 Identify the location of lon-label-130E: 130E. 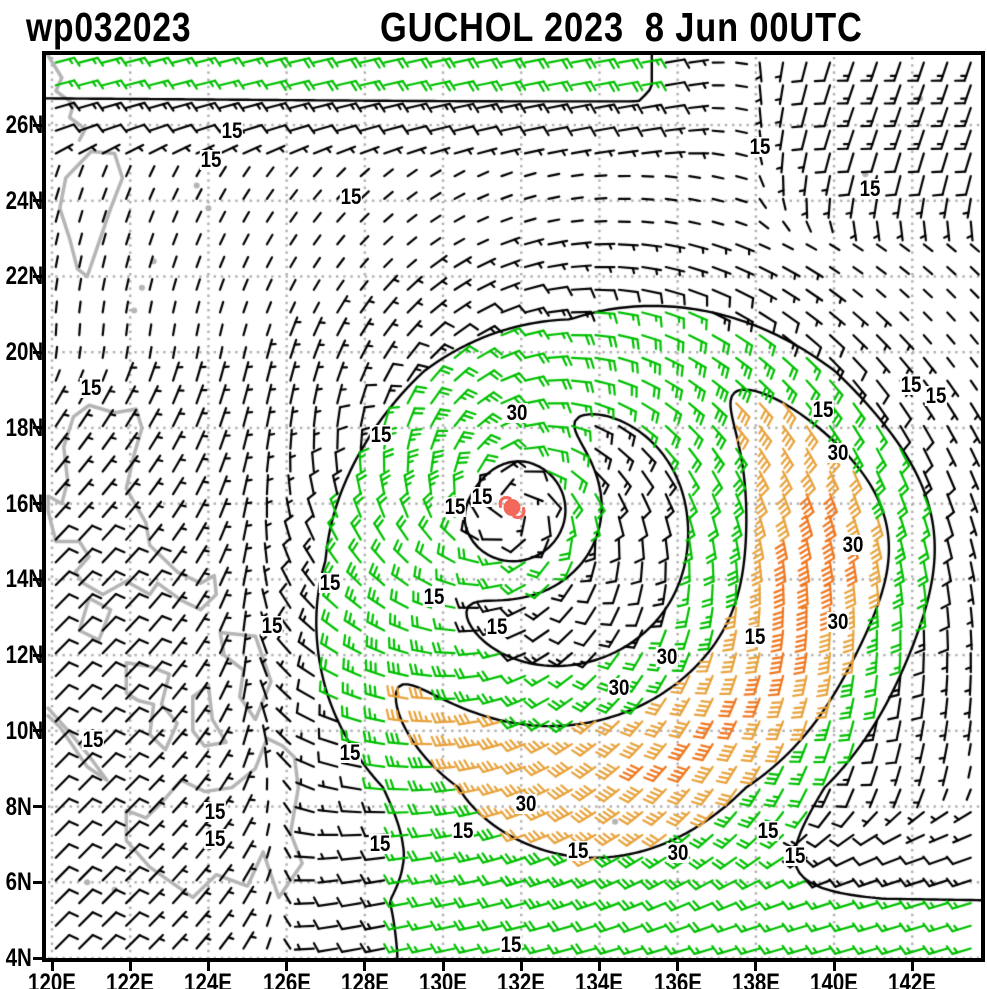
(443, 979).